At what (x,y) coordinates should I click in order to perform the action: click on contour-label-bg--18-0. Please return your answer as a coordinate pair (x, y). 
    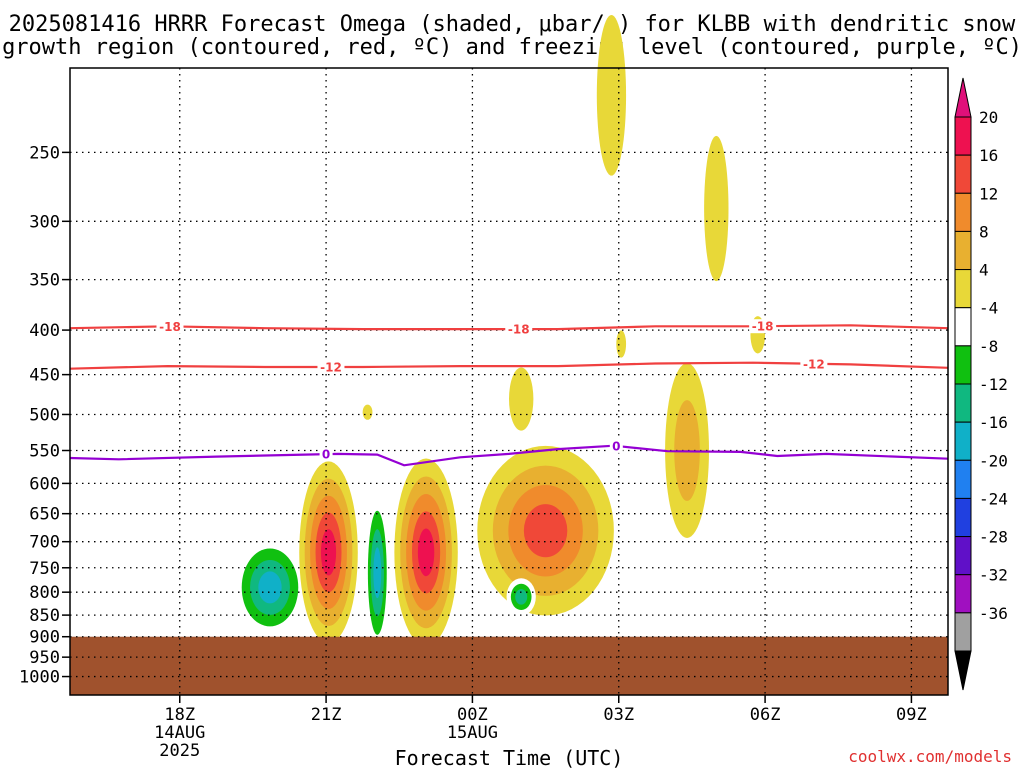
    Looking at the image, I should click on (170, 326).